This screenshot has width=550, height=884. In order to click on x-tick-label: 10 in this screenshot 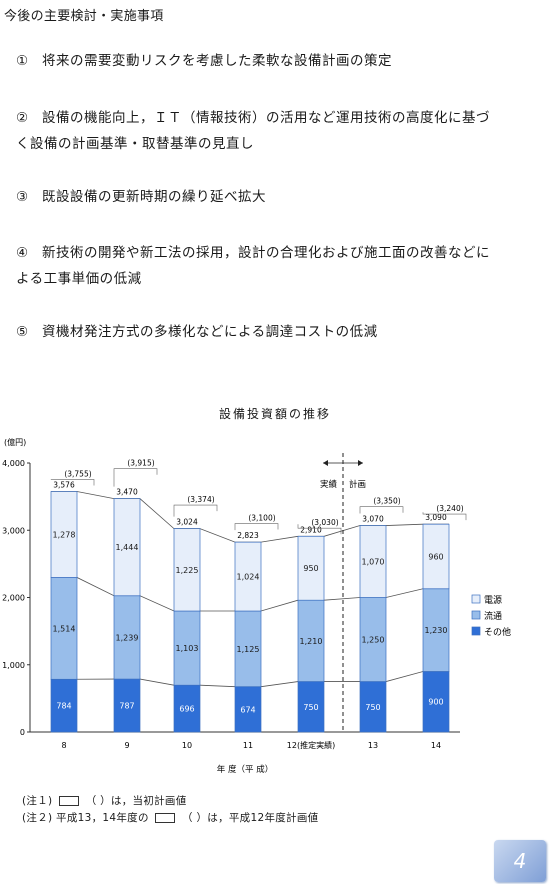, I will do `click(187, 745)`.